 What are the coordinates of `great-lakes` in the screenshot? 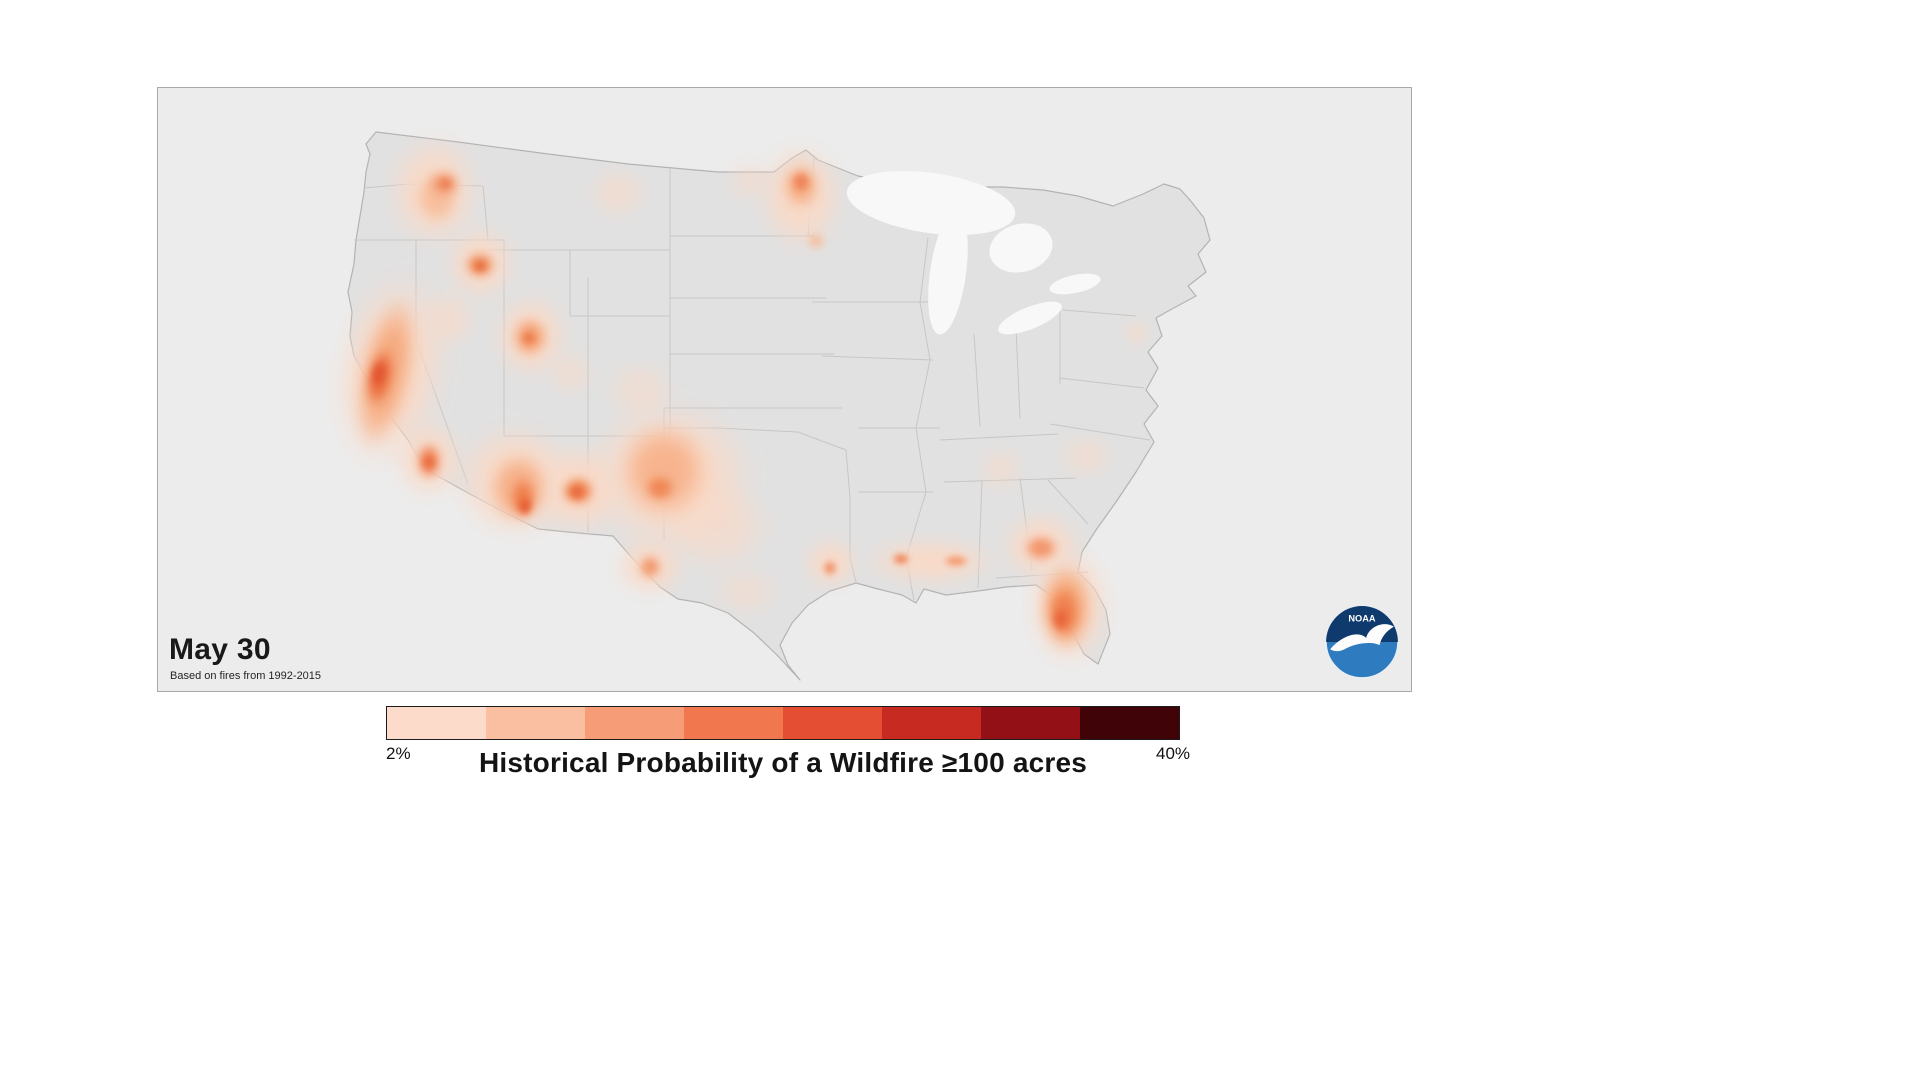 It's located at (973, 253).